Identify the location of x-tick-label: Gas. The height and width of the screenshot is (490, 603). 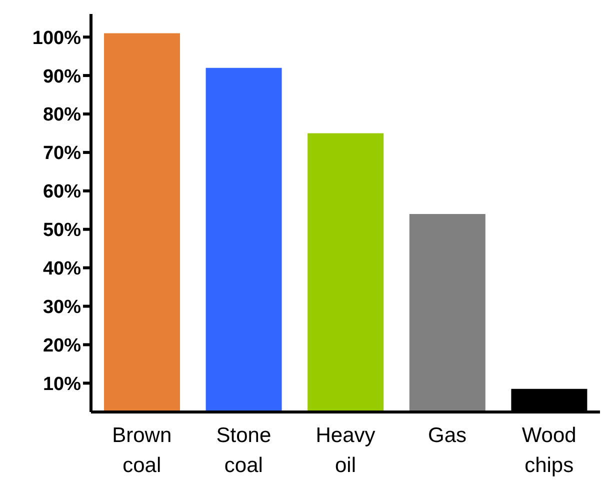
(447, 435).